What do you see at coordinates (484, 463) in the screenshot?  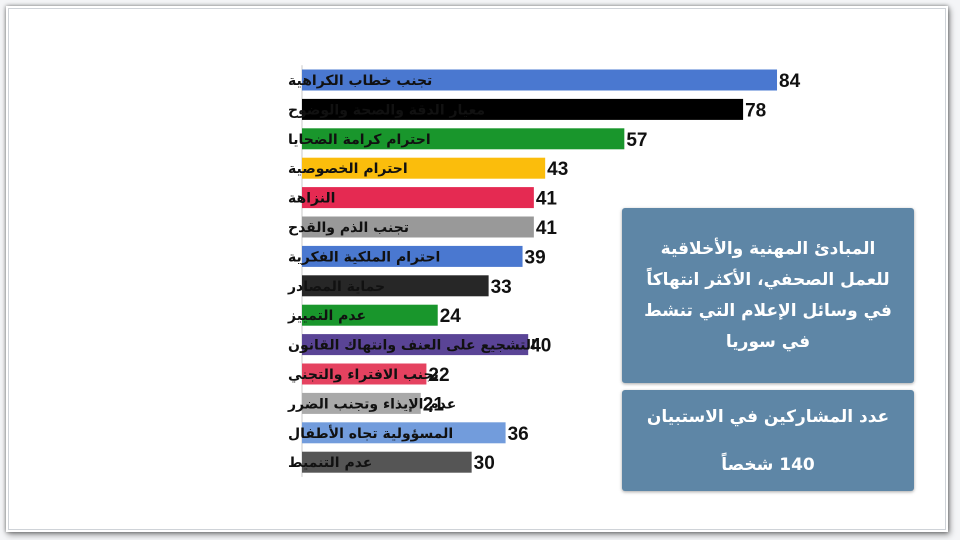 I see `bar-value-label: 30` at bounding box center [484, 463].